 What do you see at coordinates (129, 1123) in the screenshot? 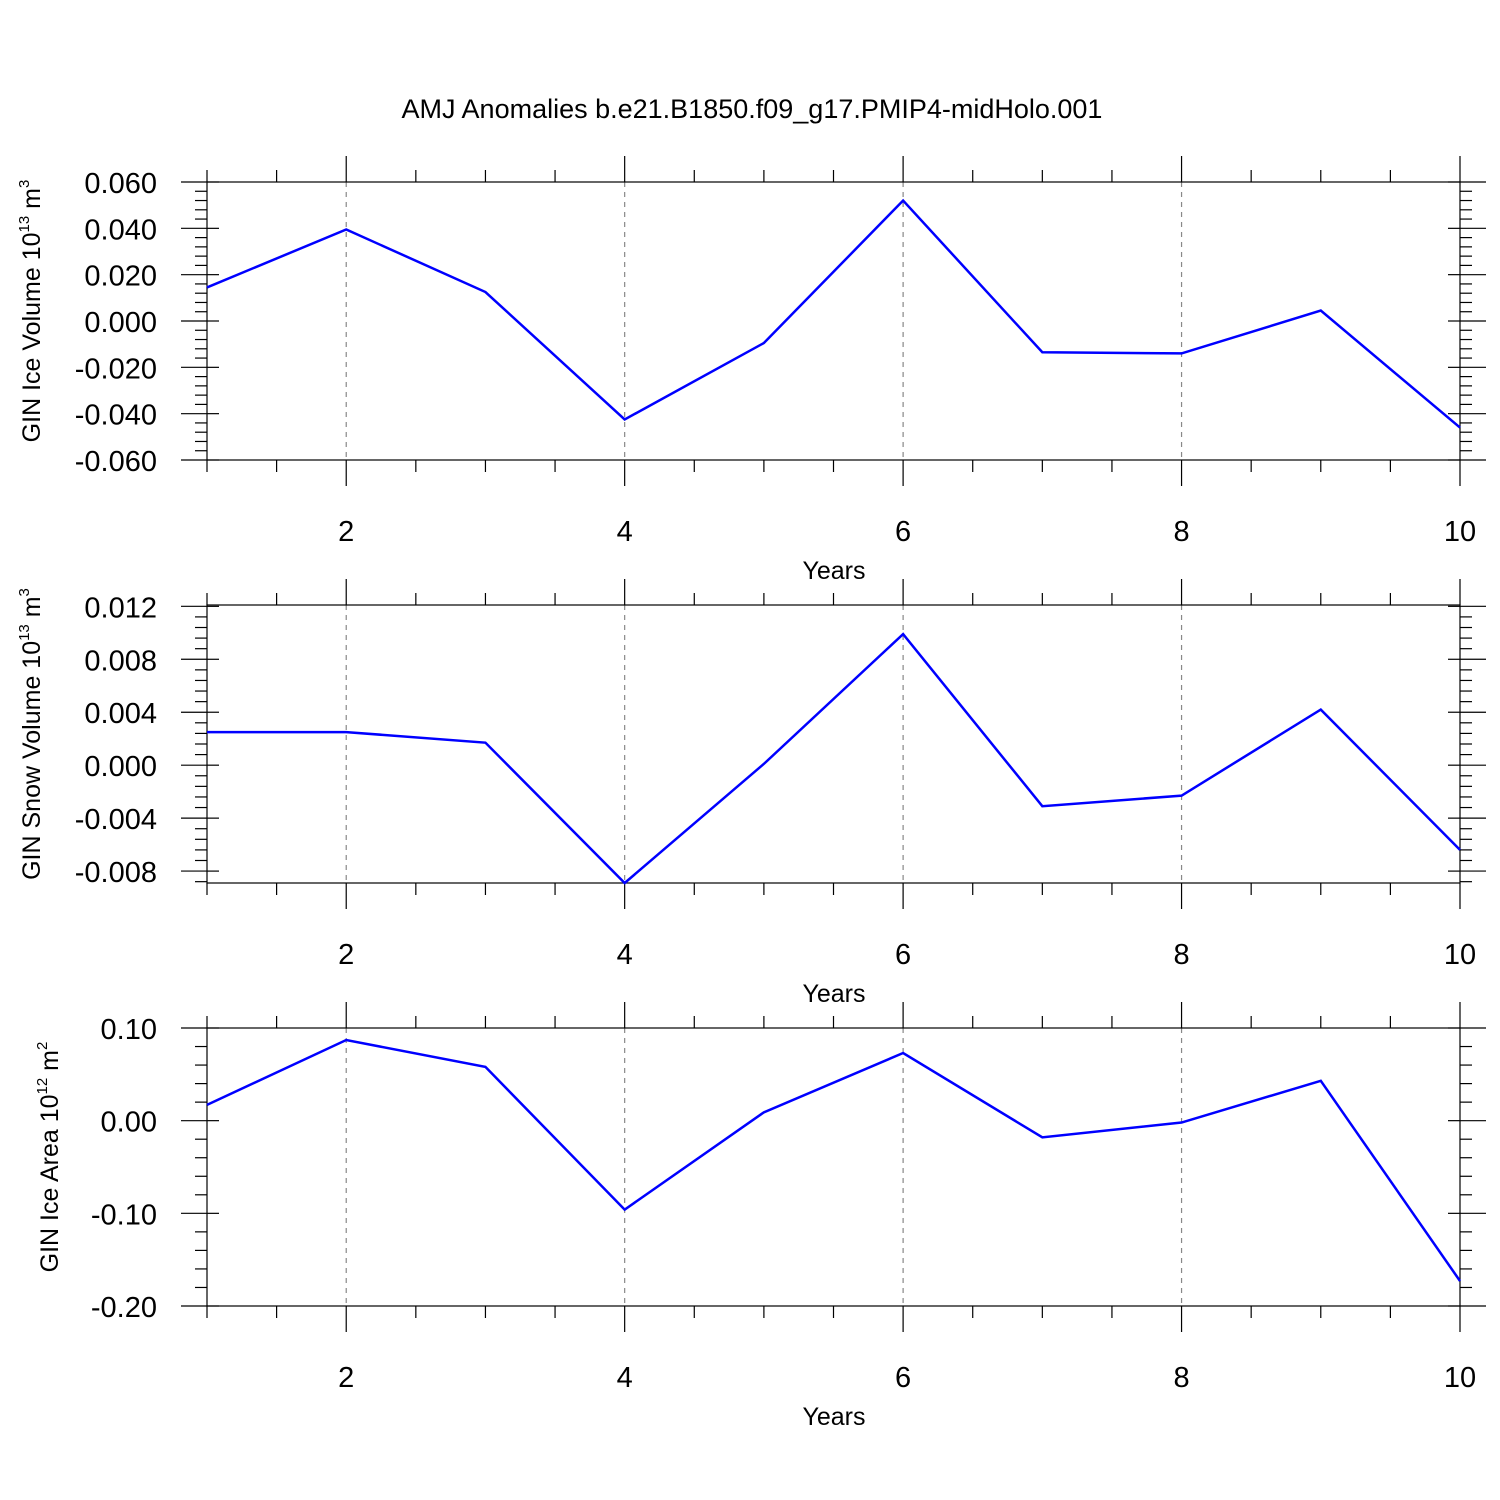
I see `y-tick-label: 0.00` at bounding box center [129, 1123].